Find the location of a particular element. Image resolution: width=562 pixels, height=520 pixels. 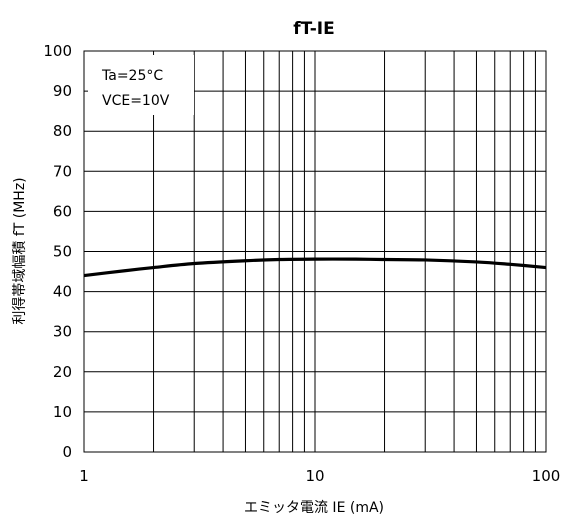

condition-box: Ta=25°C VCE=10V is located at coordinates (141, 85).